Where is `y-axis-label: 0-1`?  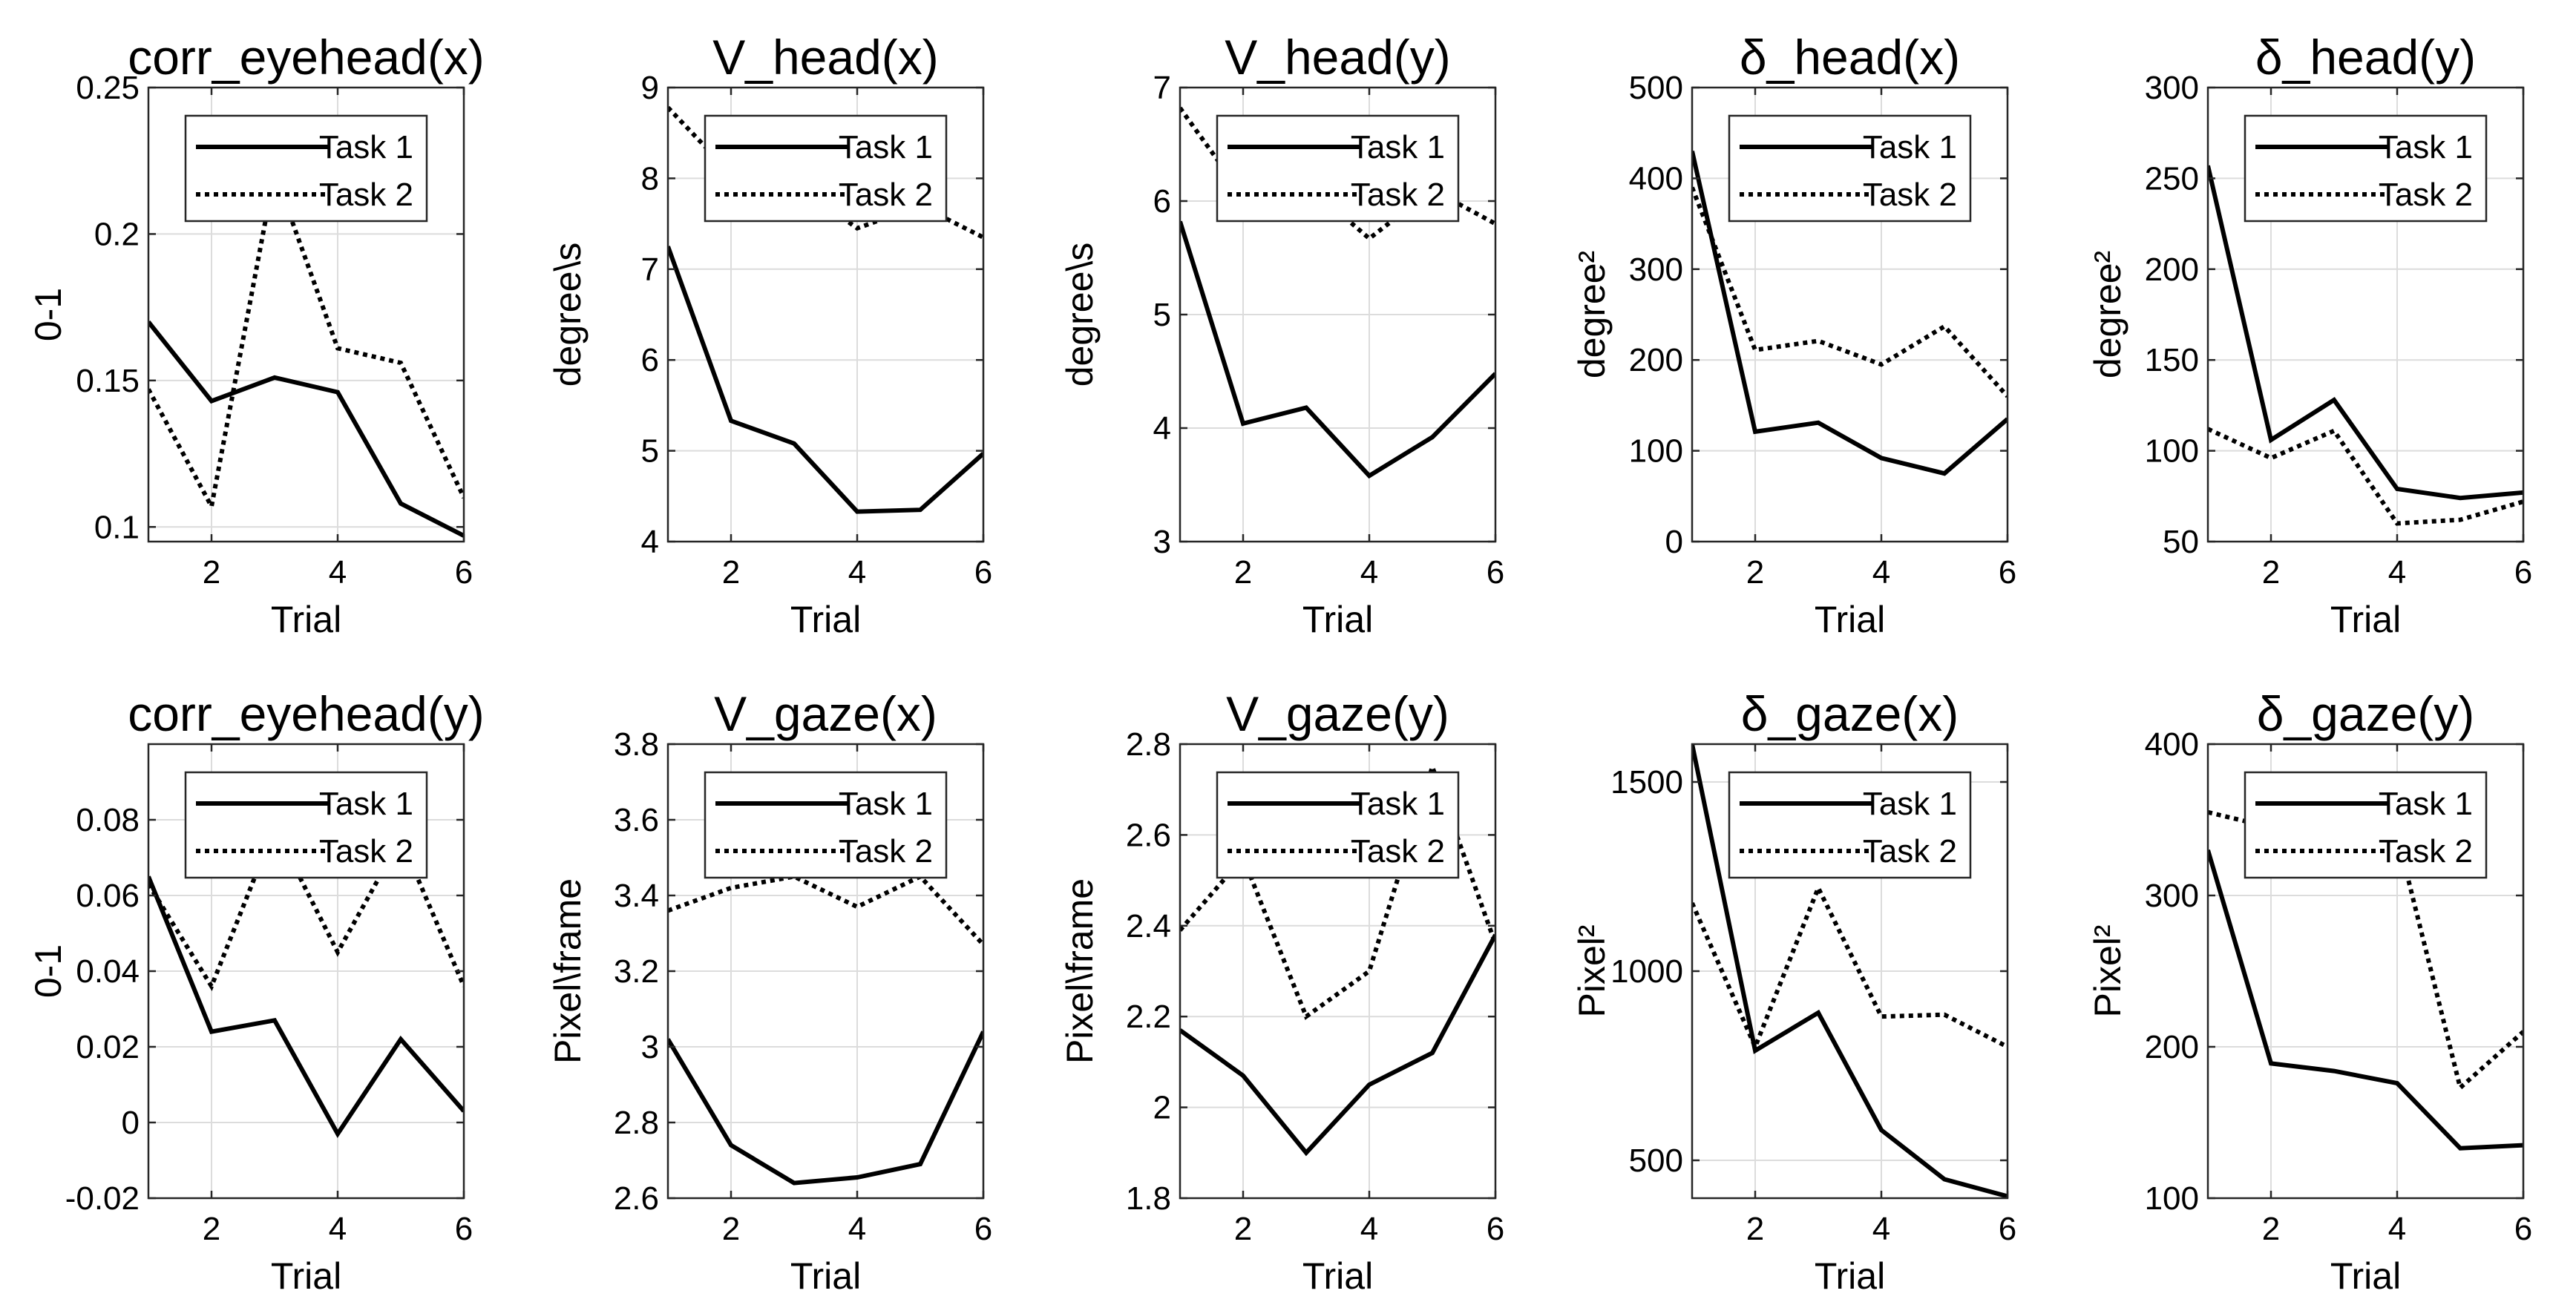
y-axis-label: 0-1 is located at coordinates (48, 314).